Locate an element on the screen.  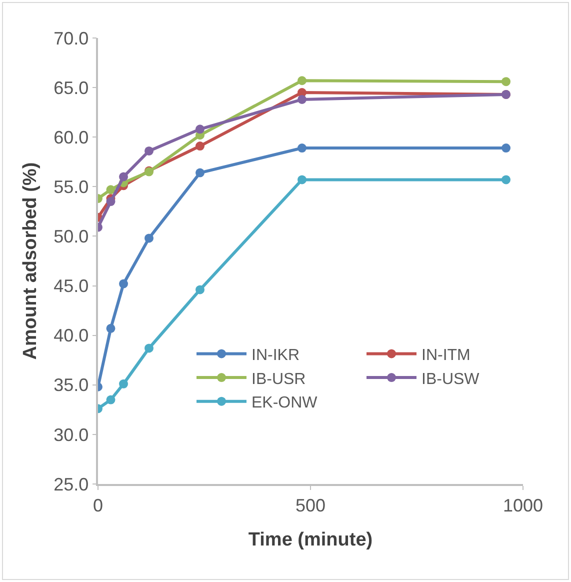
y-tick-label: 65.0 is located at coordinates (71, 88).